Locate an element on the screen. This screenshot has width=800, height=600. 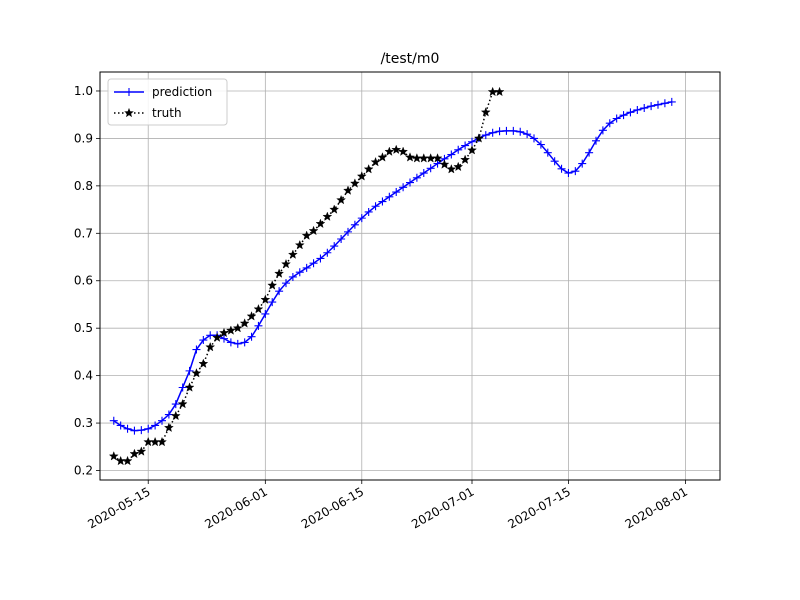
y-tick-label: 0.4 is located at coordinates (83, 376).